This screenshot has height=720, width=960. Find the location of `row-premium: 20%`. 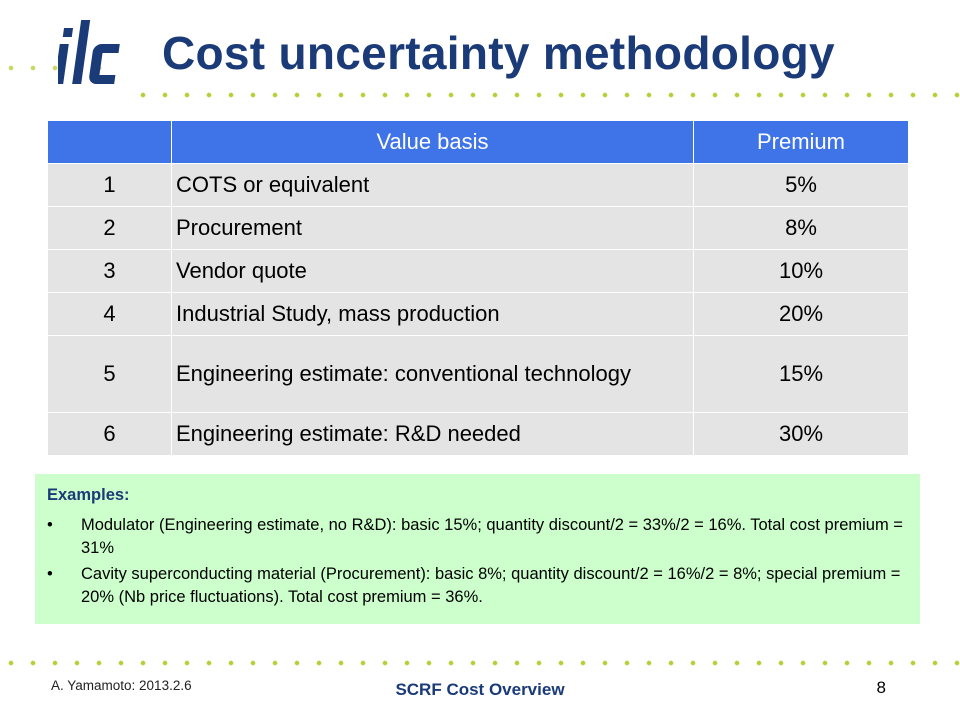

row-premium: 20% is located at coordinates (801, 314).